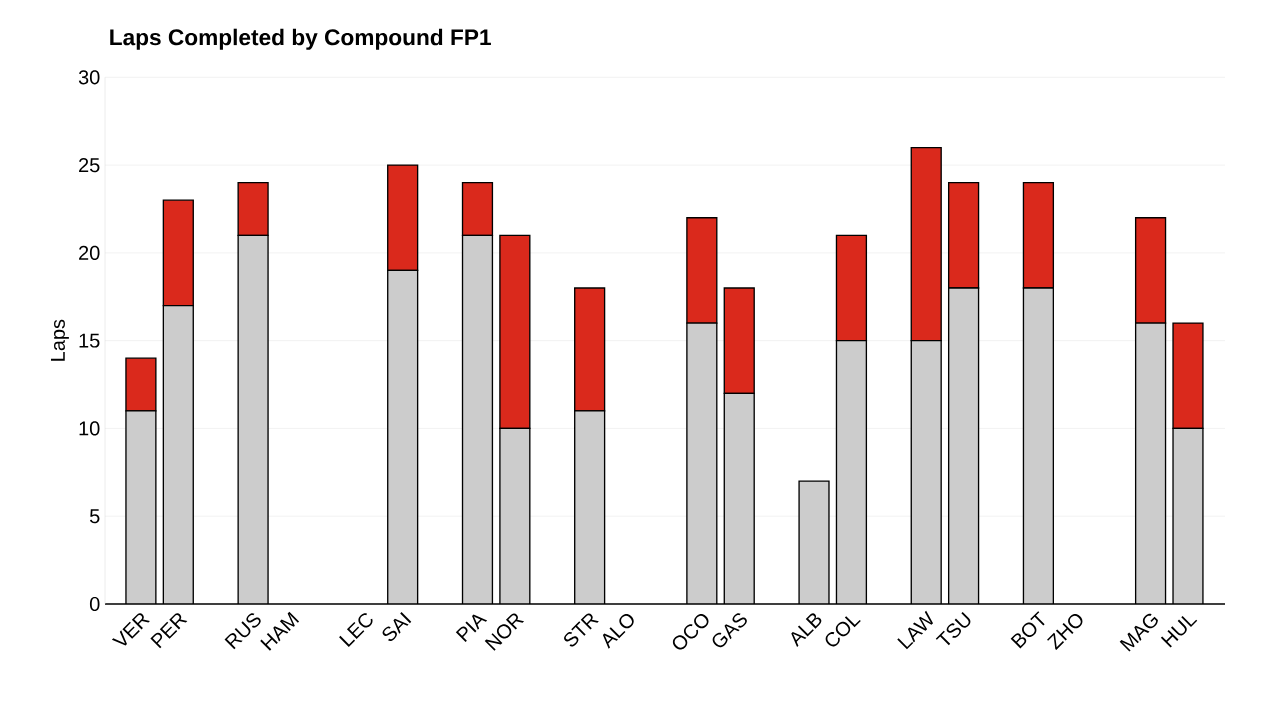 The height and width of the screenshot is (720, 1280). What do you see at coordinates (89, 340) in the screenshot?
I see `y-tick-label: 15` at bounding box center [89, 340].